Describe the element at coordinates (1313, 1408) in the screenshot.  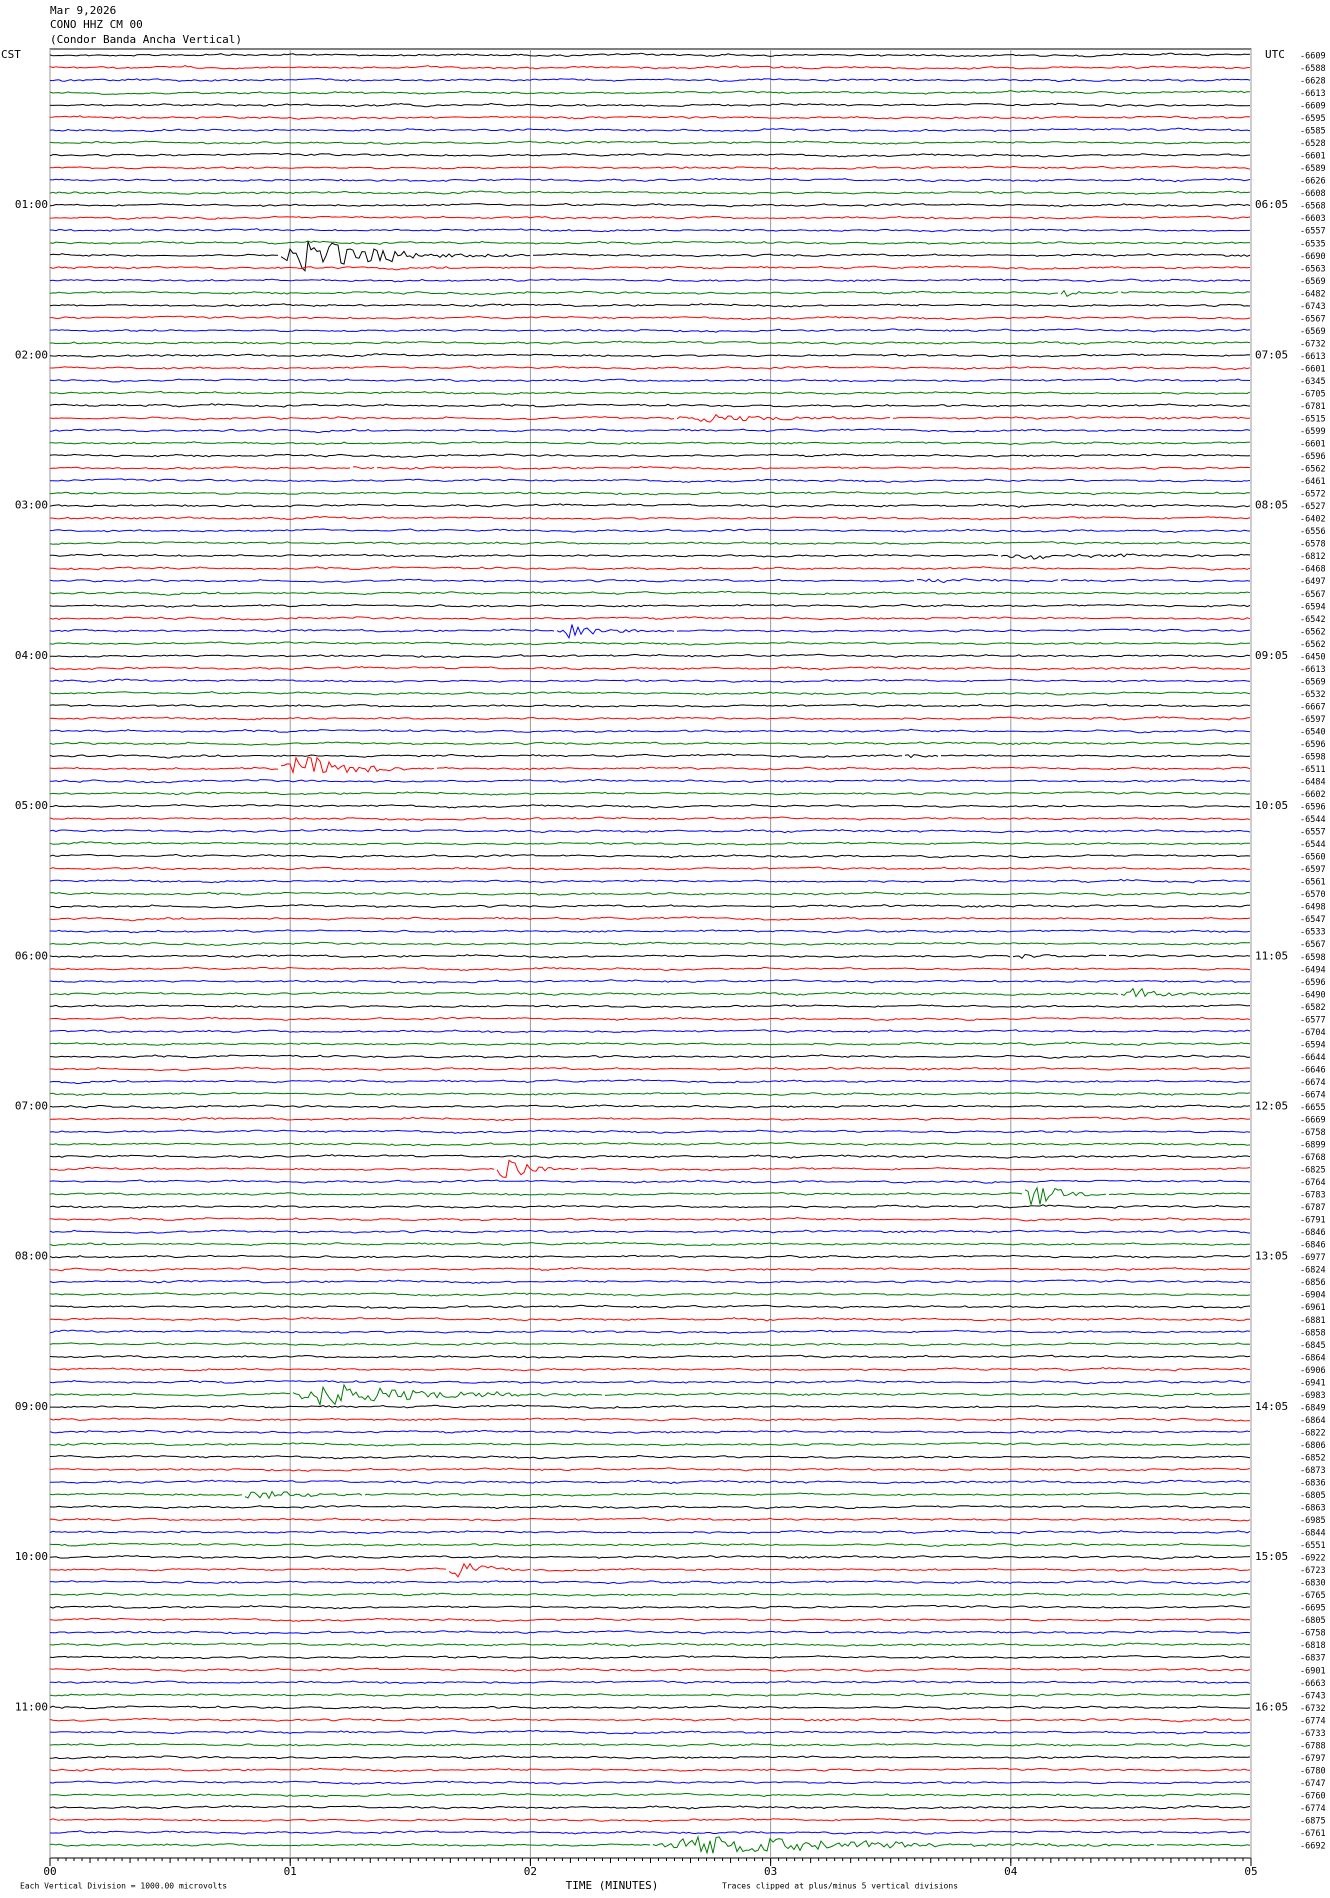
I see `trace-offset: -6849` at that location.